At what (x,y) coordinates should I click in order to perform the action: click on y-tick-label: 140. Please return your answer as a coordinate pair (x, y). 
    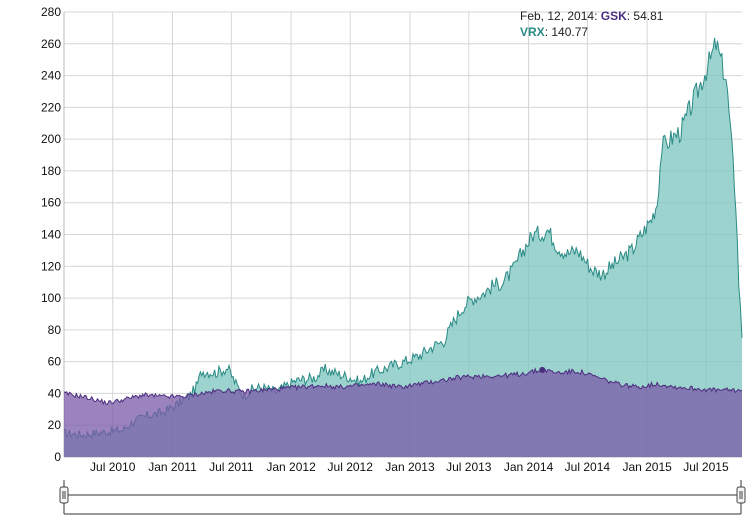
    Looking at the image, I should click on (51, 235).